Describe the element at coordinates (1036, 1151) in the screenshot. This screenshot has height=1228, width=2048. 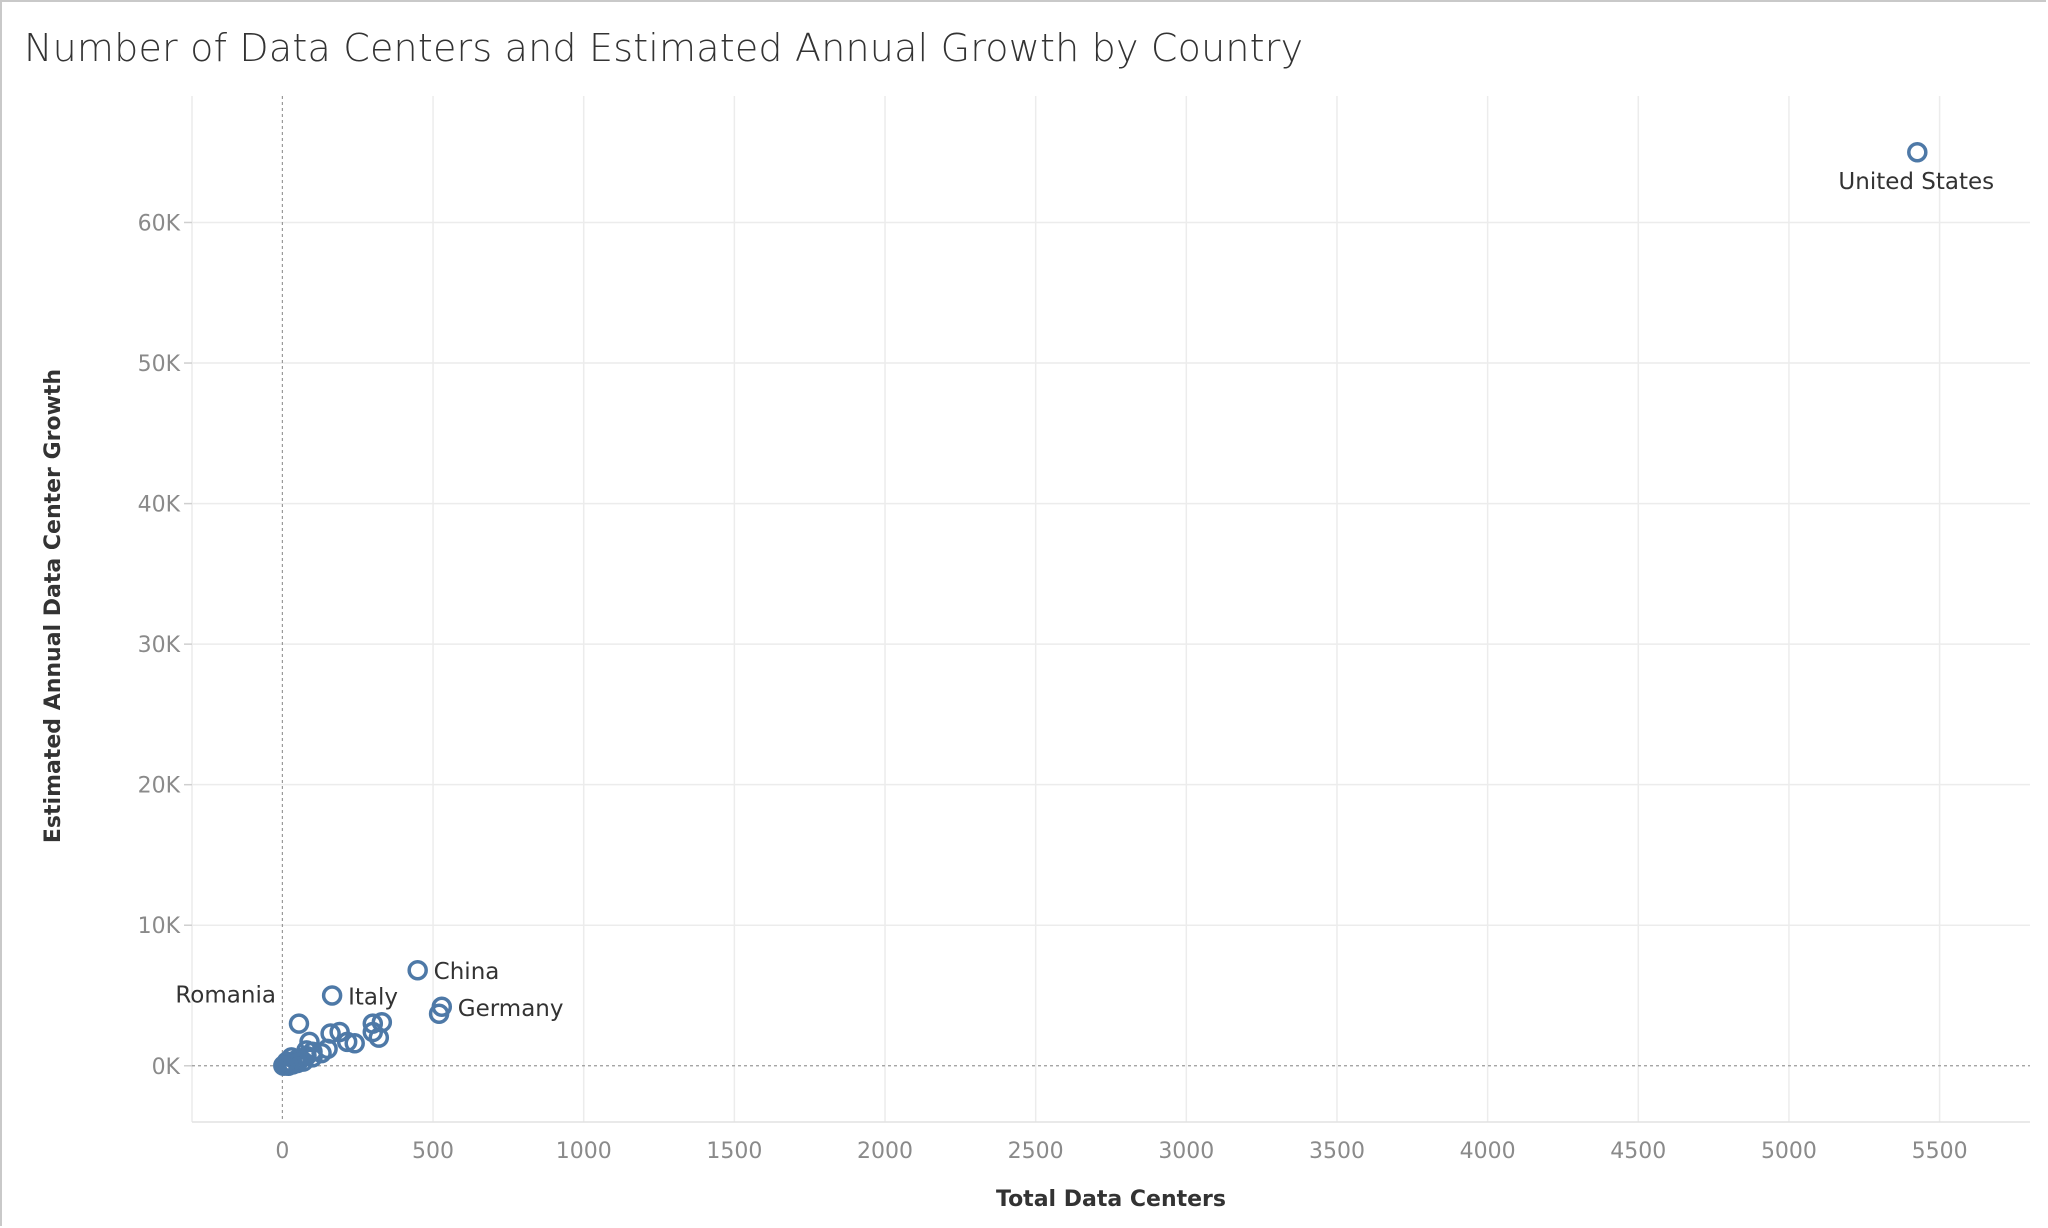
I see `x-tick-label: 2500` at that location.